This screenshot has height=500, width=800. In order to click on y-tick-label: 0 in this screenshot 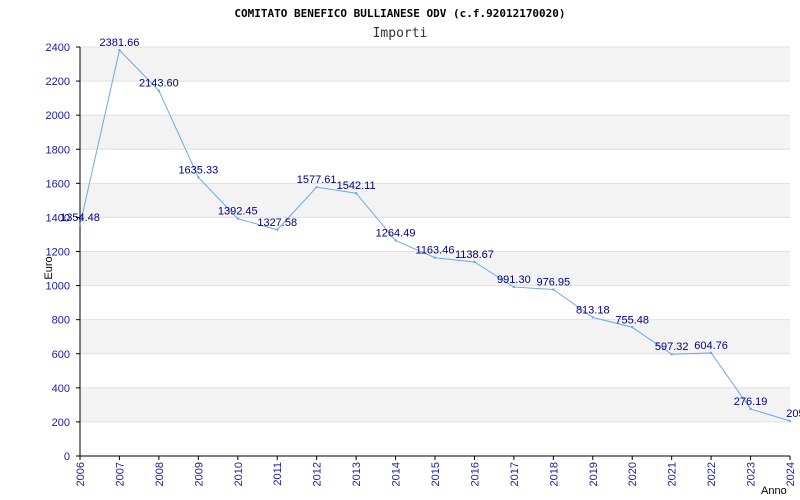, I will do `click(67, 457)`.